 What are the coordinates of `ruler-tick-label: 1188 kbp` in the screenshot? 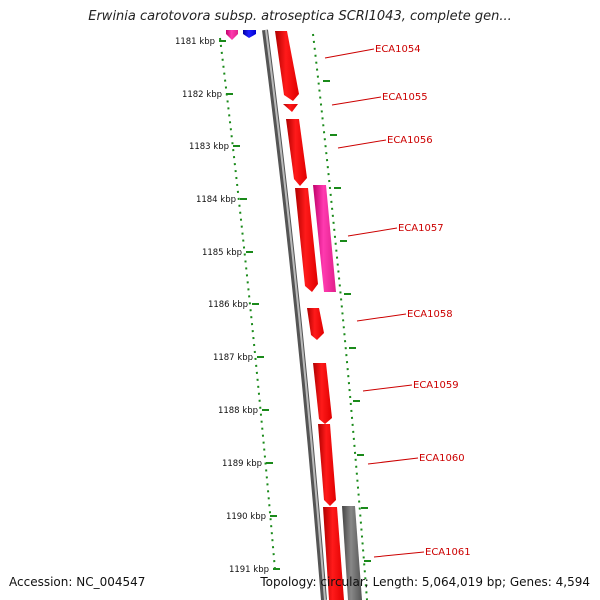 It's located at (238, 411).